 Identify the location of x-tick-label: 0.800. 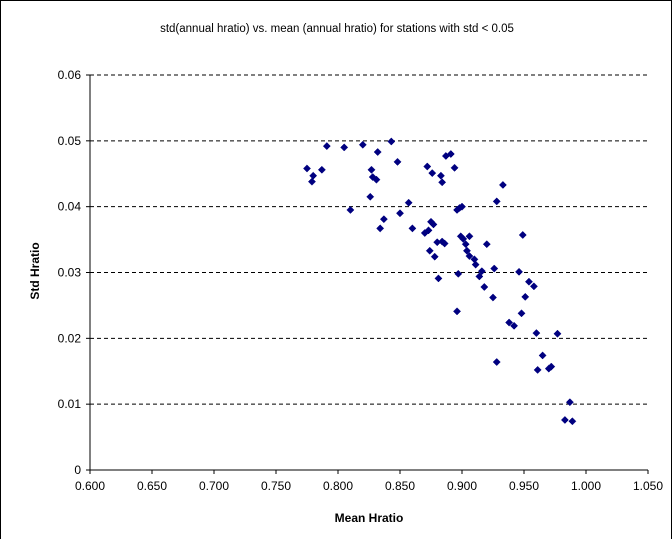
(338, 486).